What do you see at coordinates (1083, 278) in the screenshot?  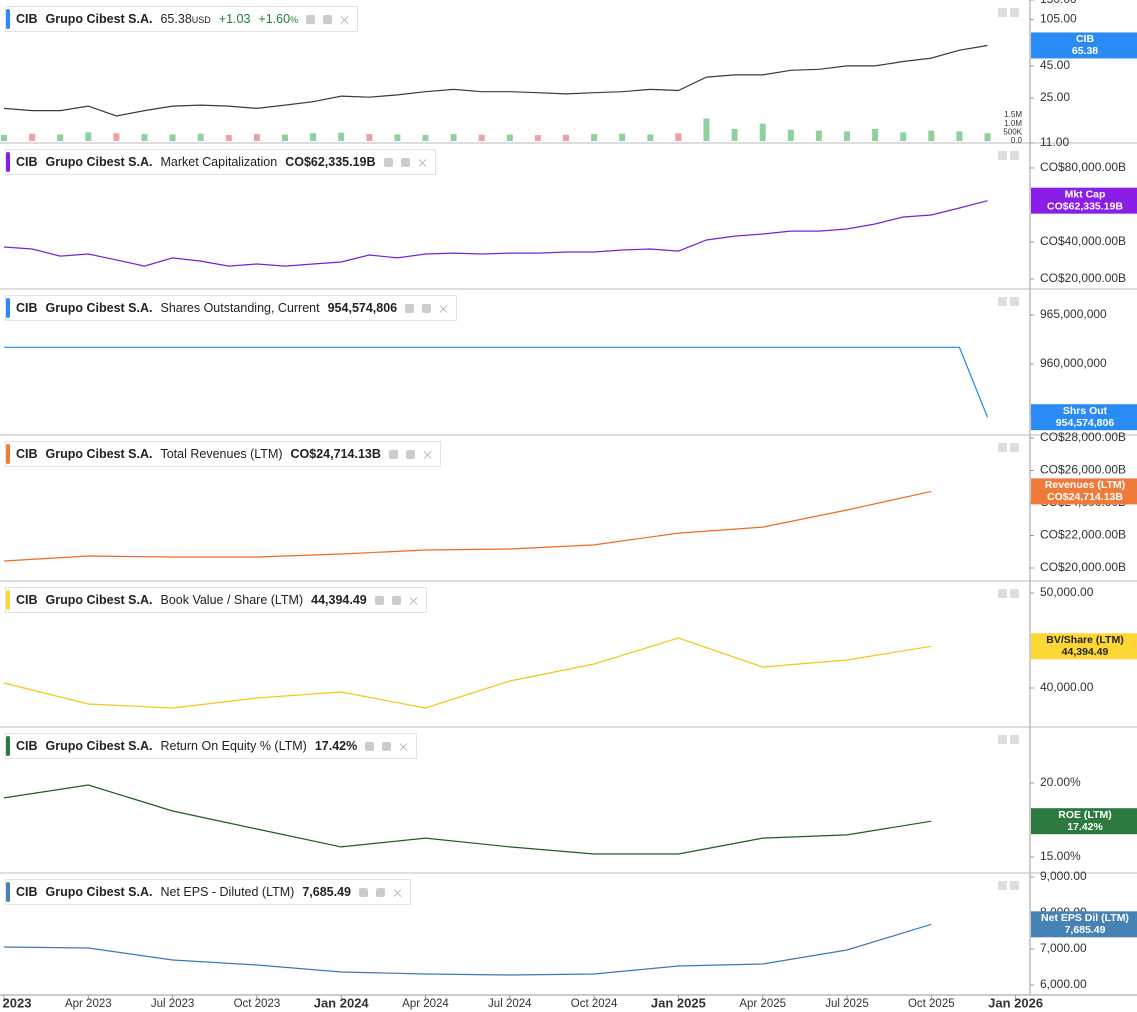 I see `y-tick-label: CO$20,000.00B` at bounding box center [1083, 278].